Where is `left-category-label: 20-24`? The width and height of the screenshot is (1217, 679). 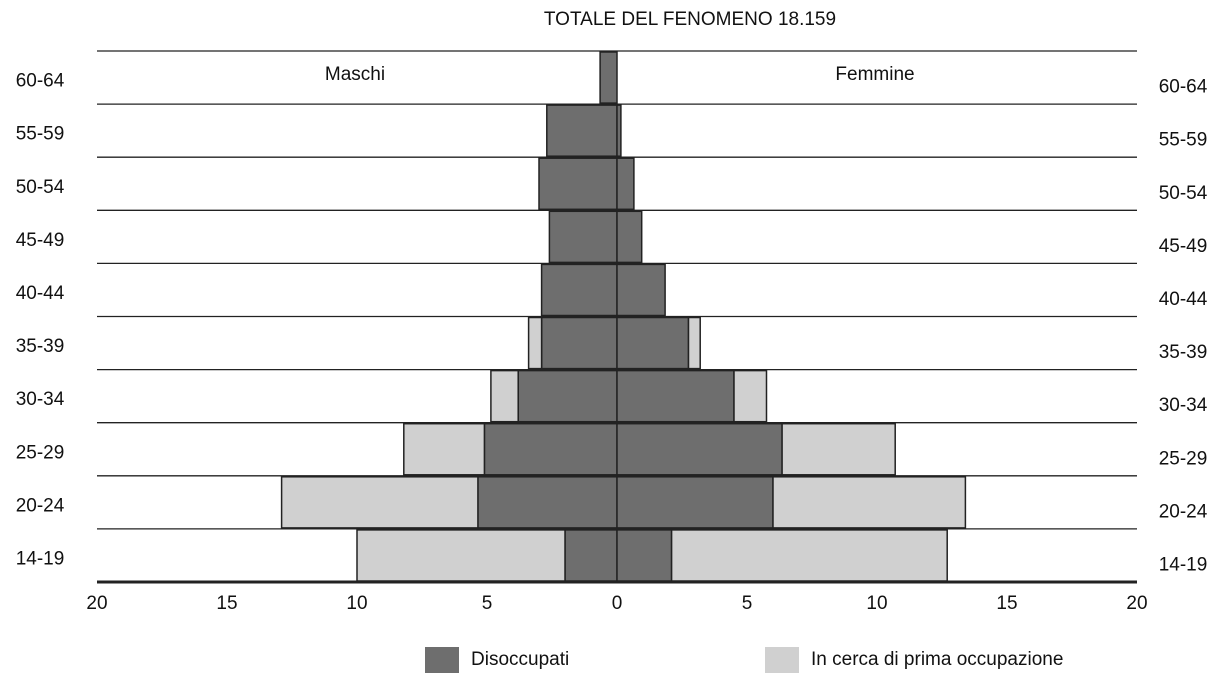
left-category-label: 20-24 is located at coordinates (40, 505).